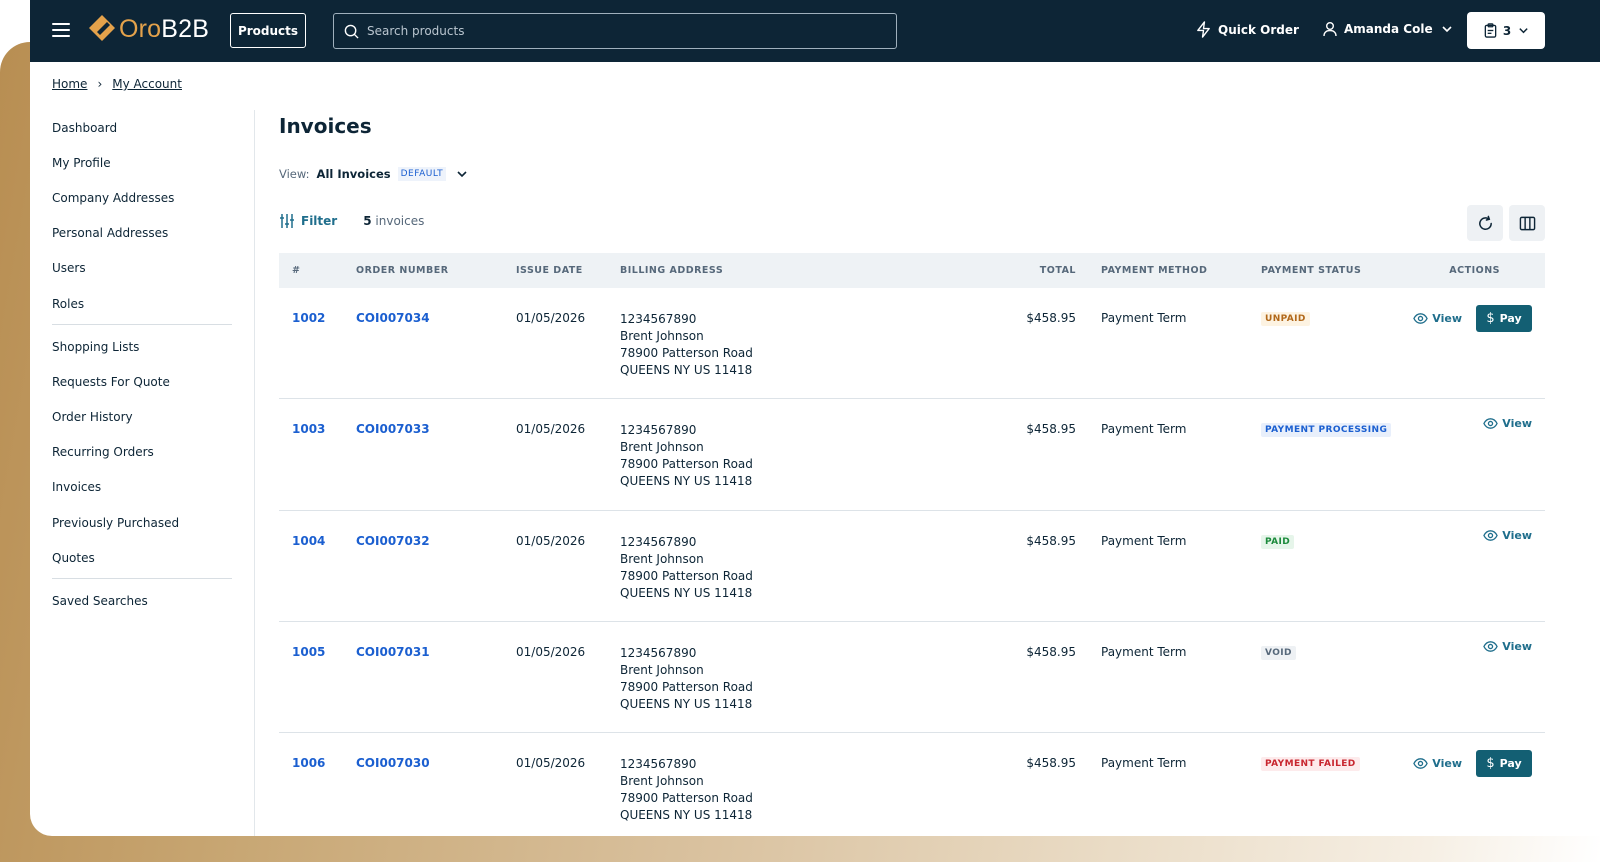  Describe the element at coordinates (309, 429) in the screenshot. I see `invoice-number-link: 1003` at that location.